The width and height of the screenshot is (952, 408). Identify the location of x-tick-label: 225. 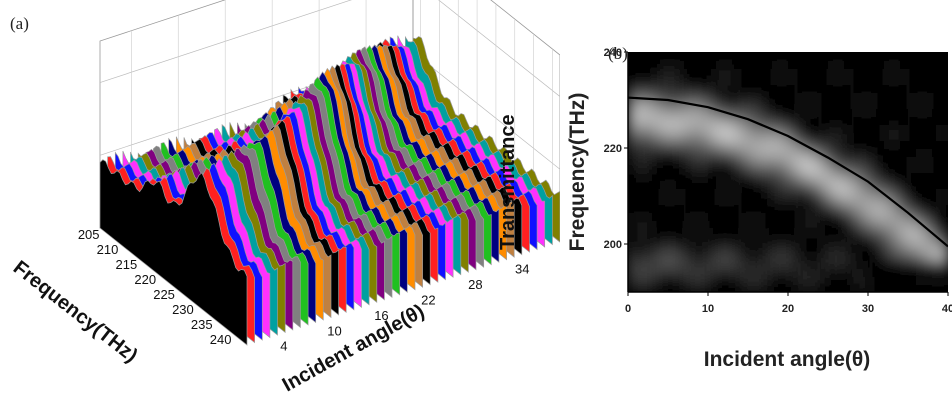
(164, 294).